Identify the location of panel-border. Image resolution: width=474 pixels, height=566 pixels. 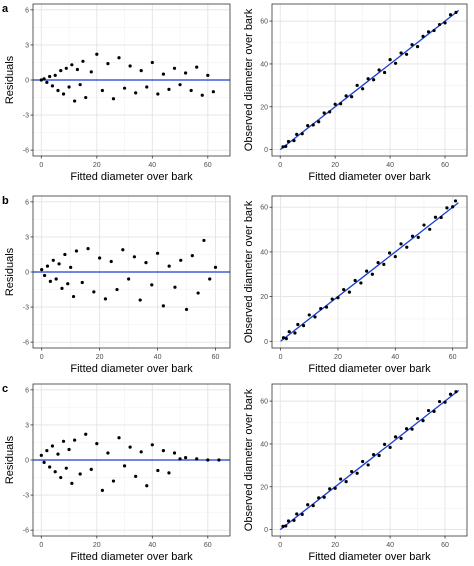
(369, 272).